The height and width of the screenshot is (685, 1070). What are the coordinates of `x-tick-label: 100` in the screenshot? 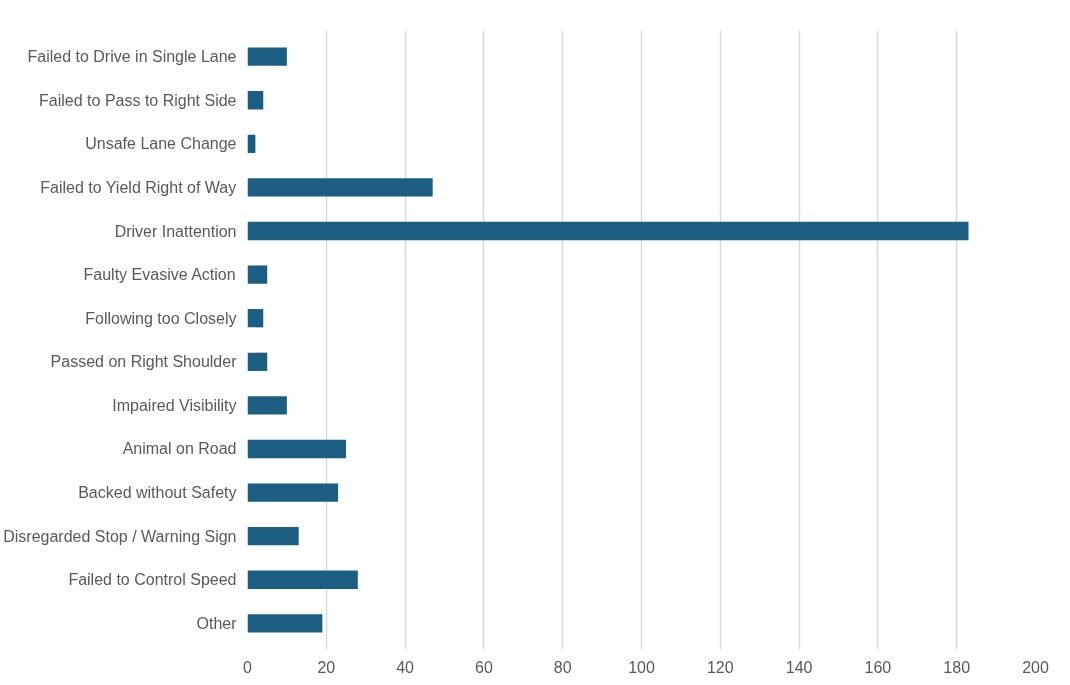 It's located at (641, 667).